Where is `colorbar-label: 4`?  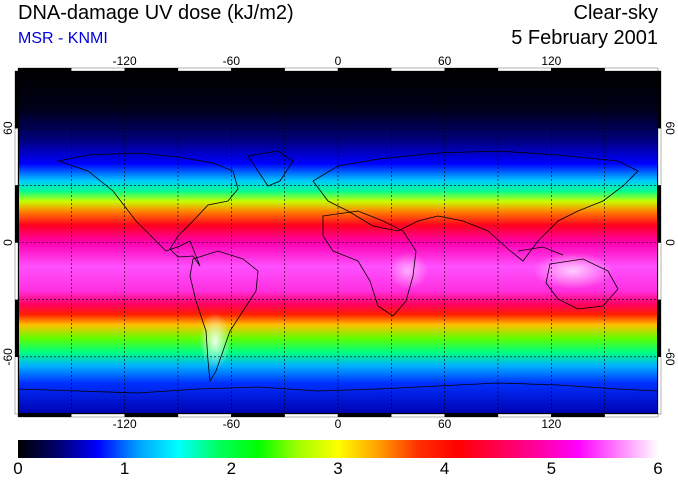
colorbar-label: 4 is located at coordinates (444, 468).